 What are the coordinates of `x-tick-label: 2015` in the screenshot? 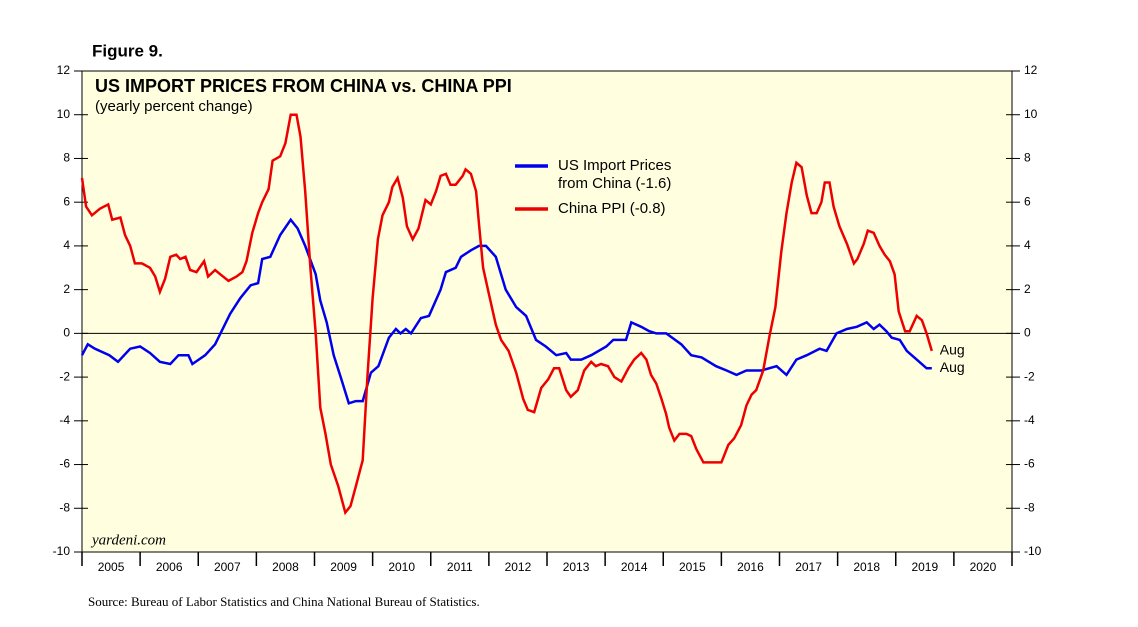 It's located at (692, 567).